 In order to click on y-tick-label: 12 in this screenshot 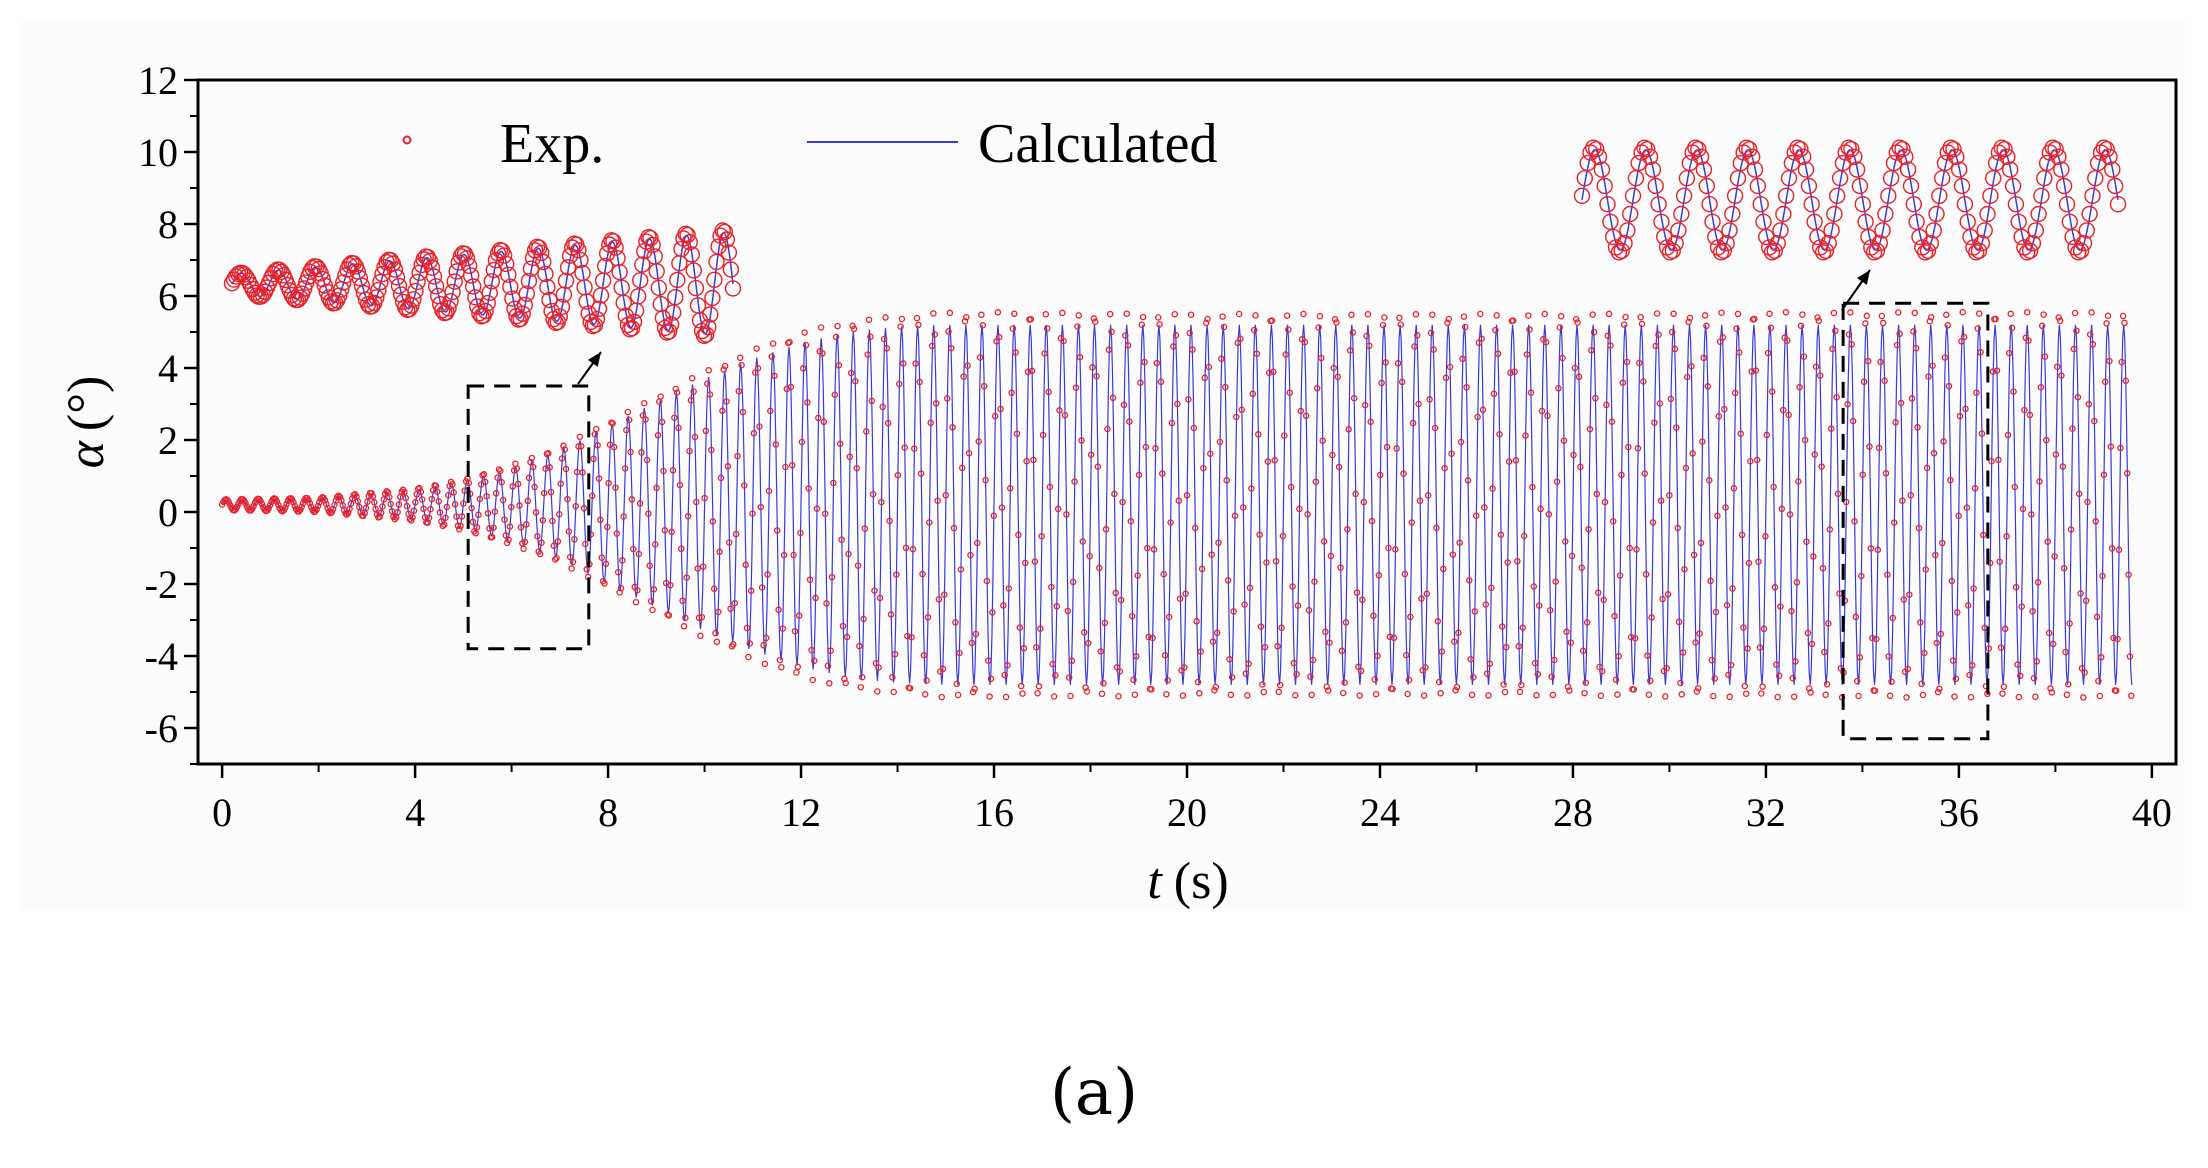, I will do `click(158, 80)`.